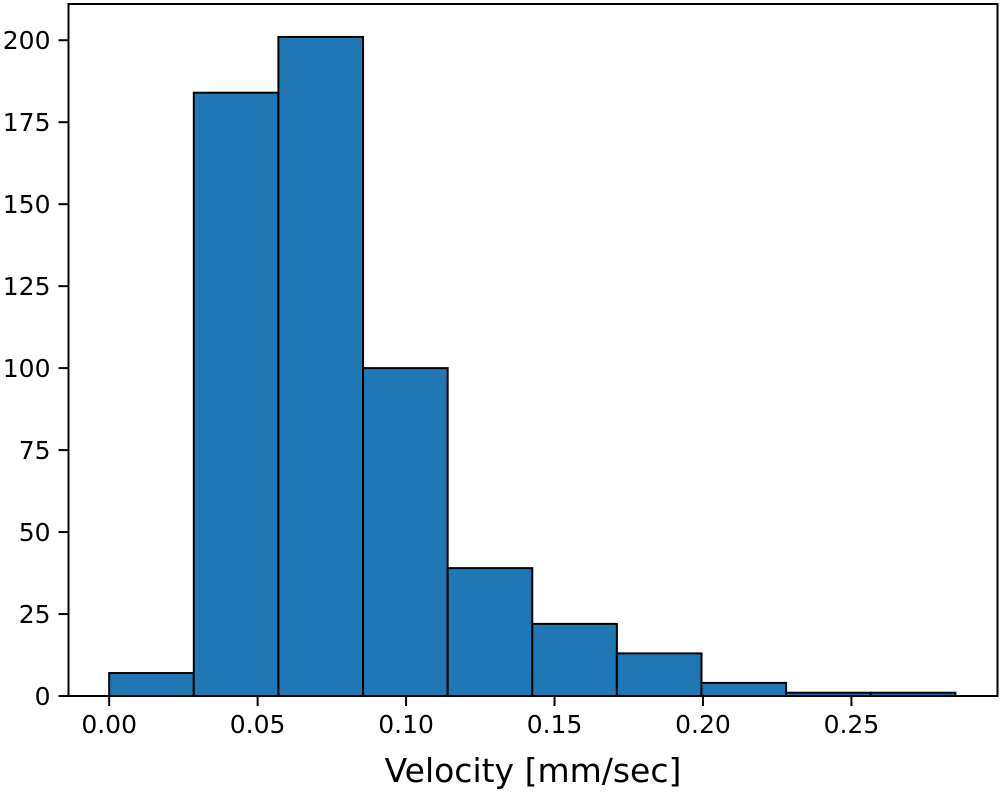 Image resolution: width=1005 pixels, height=792 pixels. I want to click on y-tick-label: 200, so click(27, 40).